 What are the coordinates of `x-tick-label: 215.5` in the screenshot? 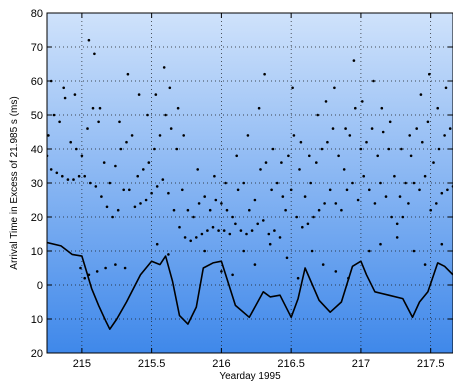 It's located at (152, 364).